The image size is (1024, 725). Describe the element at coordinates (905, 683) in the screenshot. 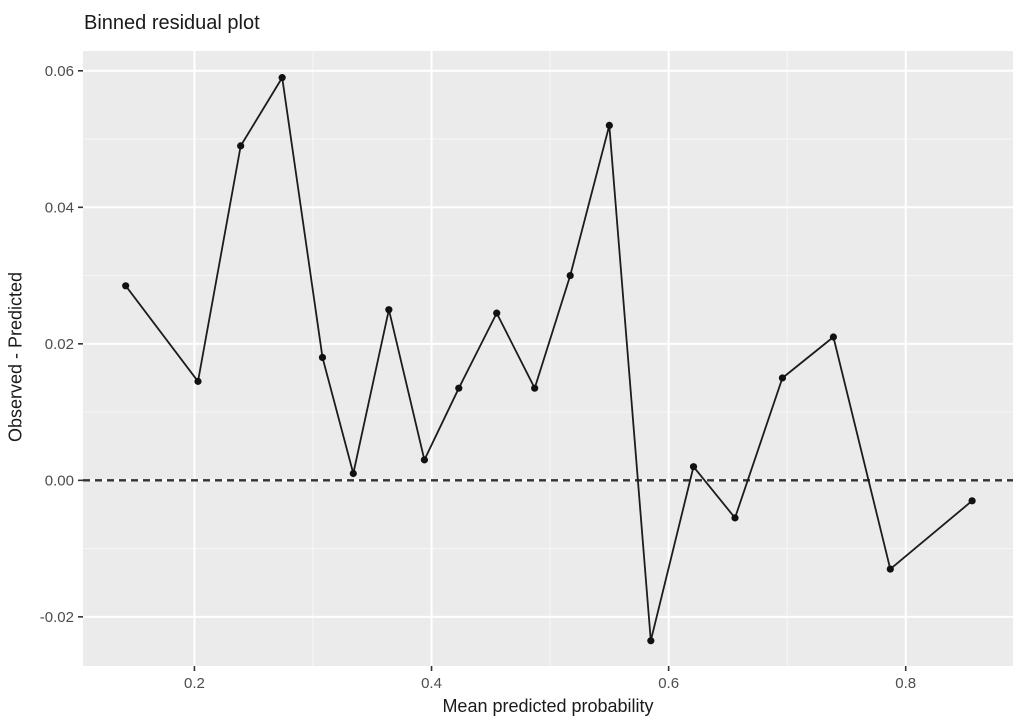

I see `x-tick-label: 0.8` at that location.